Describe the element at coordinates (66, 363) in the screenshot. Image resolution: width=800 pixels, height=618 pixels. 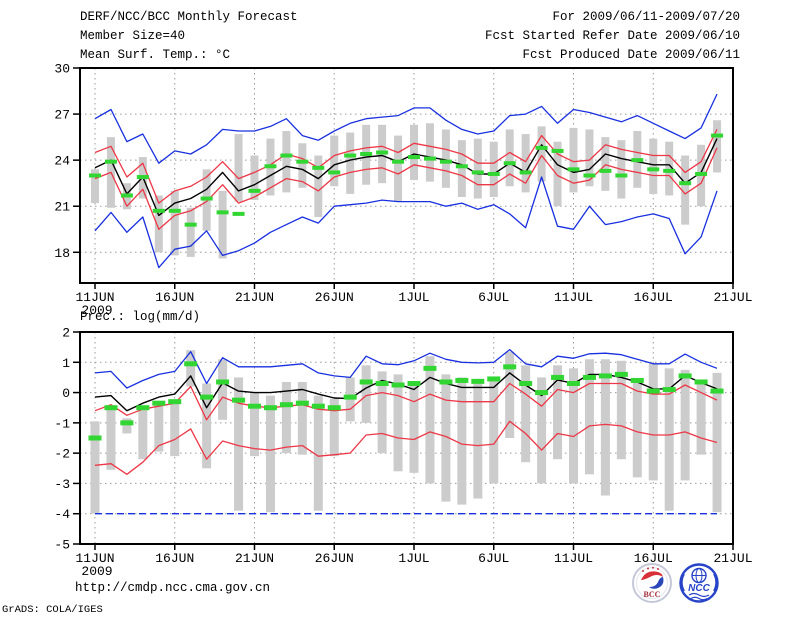
I see `svg-text: 1` at that location.